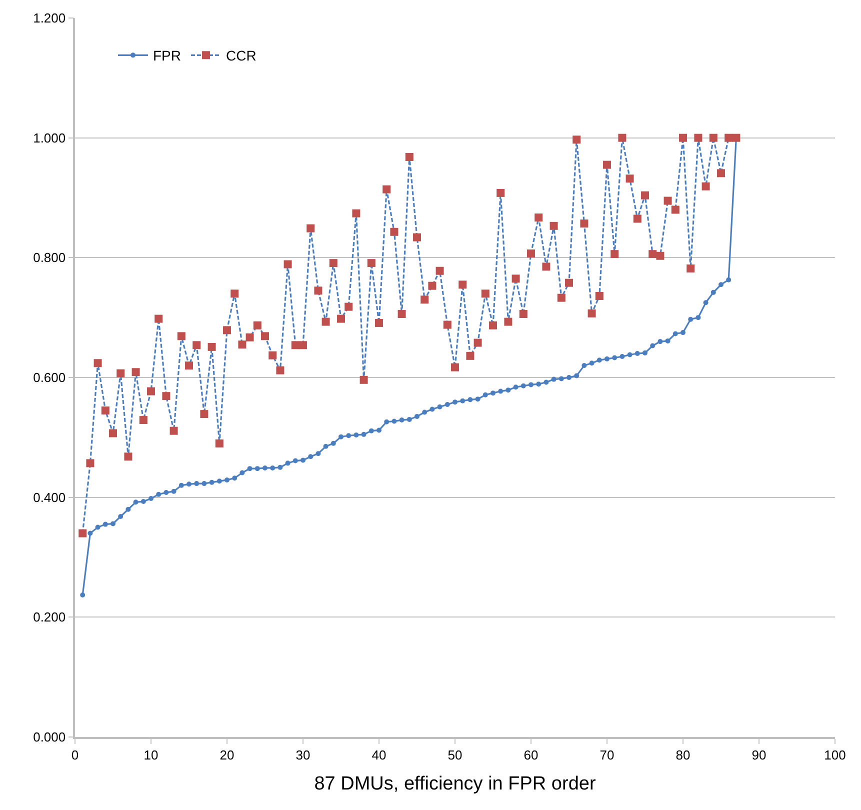 Image resolution: width=861 pixels, height=810 pixels. I want to click on x-tick-label: 80, so click(683, 754).